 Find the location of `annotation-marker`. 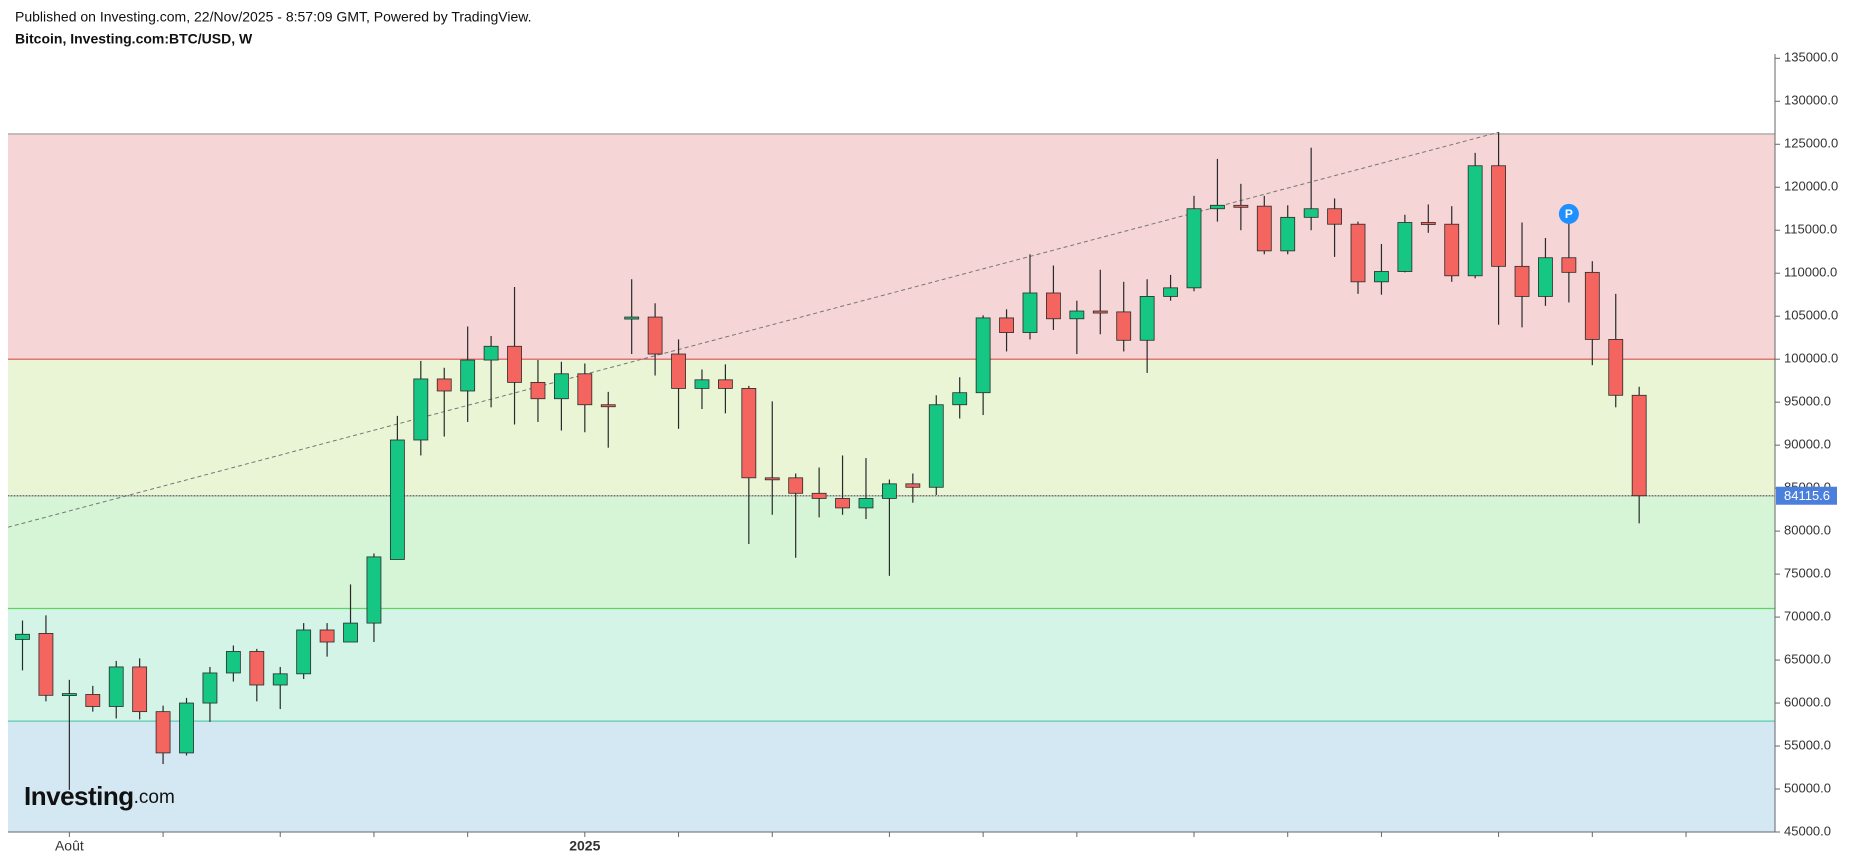

annotation-marker is located at coordinates (1568, 213).